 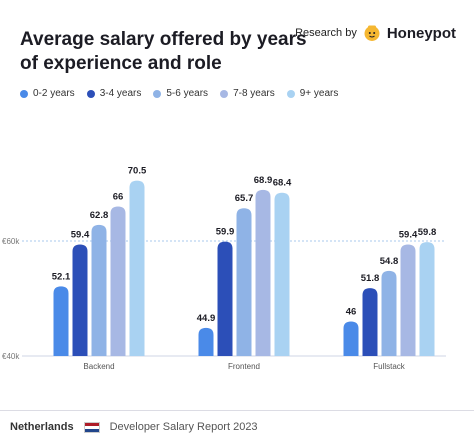 What do you see at coordinates (389, 261) in the screenshot?
I see `data-label: 54.8` at bounding box center [389, 261].